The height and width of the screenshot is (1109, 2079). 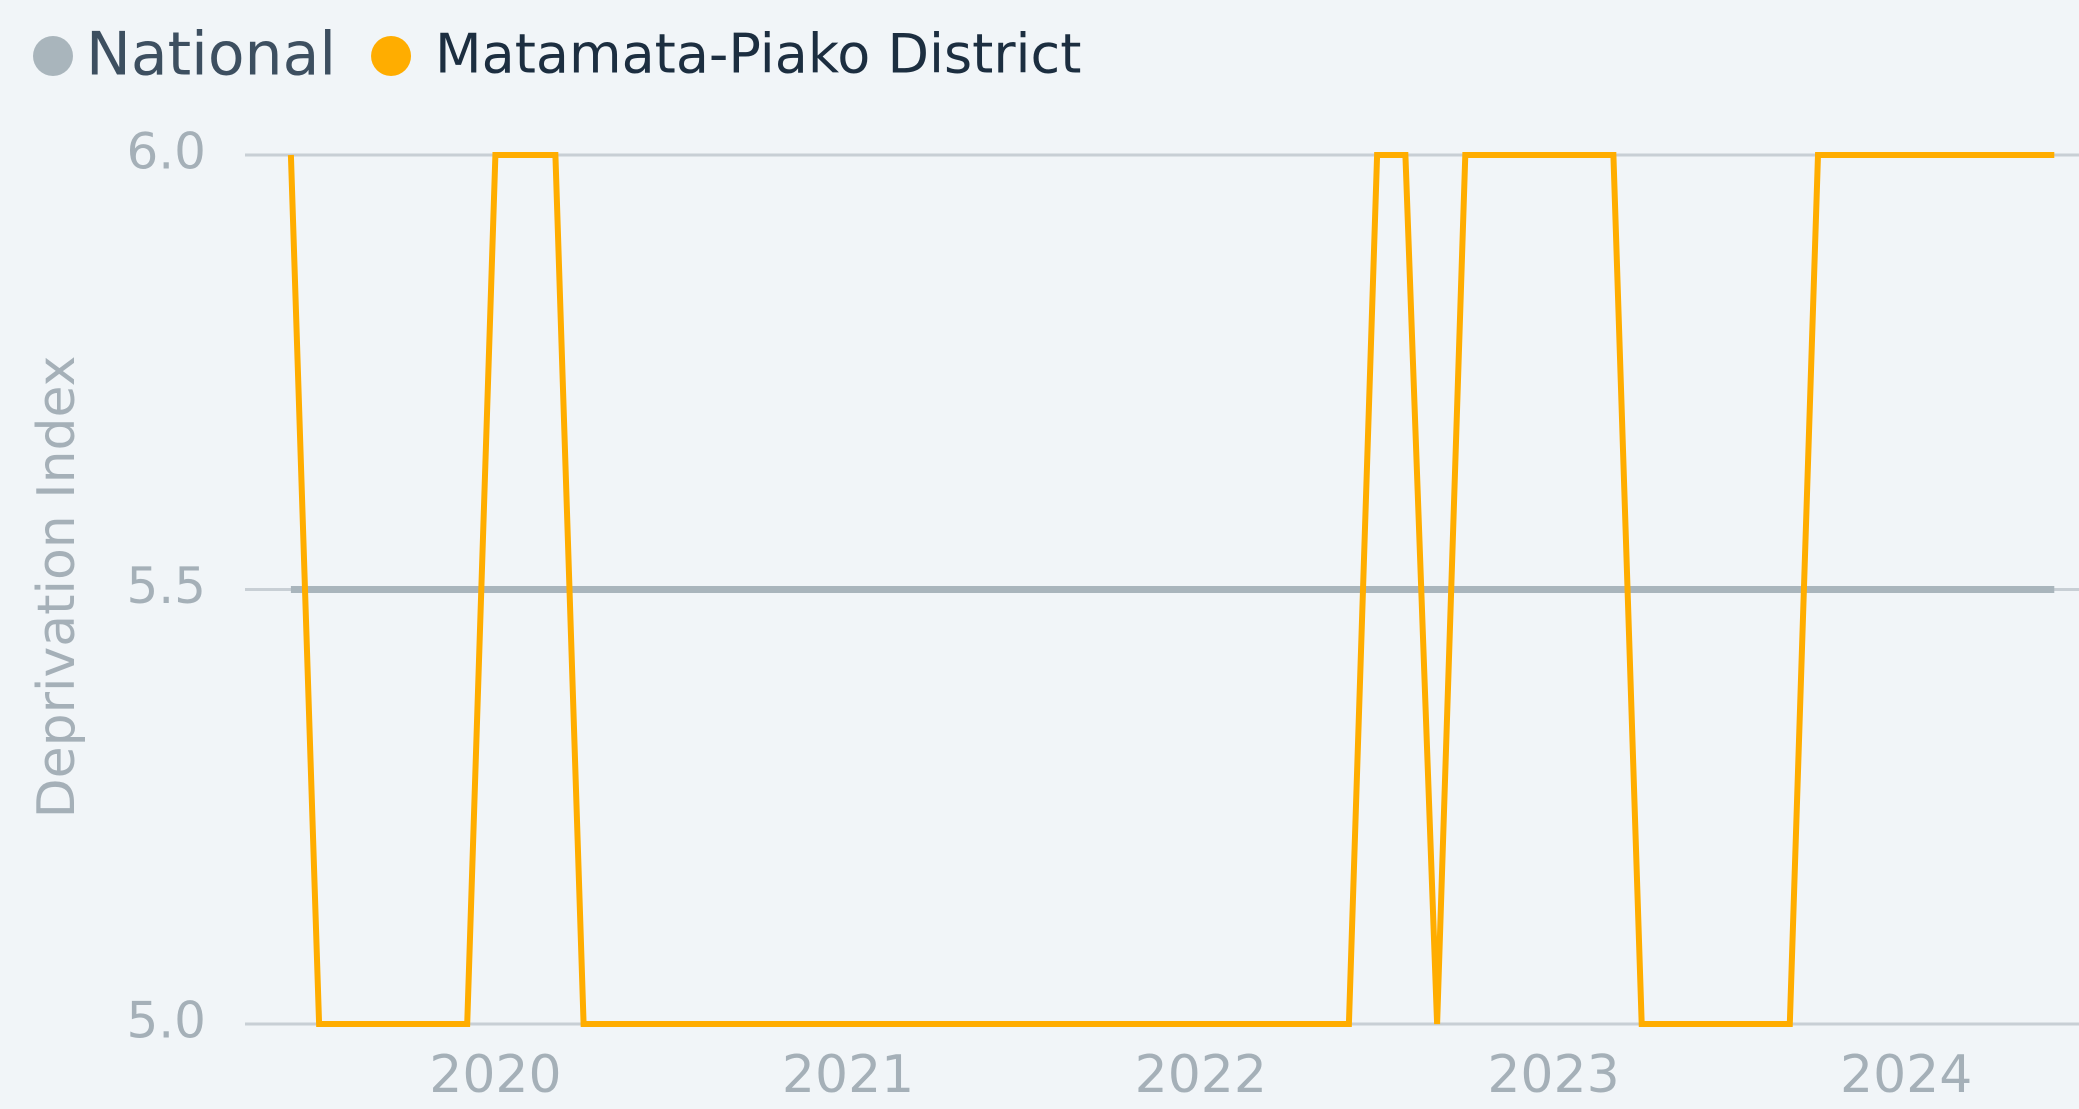 I want to click on x-tick-label: 2023, so click(x=1553, y=1075).